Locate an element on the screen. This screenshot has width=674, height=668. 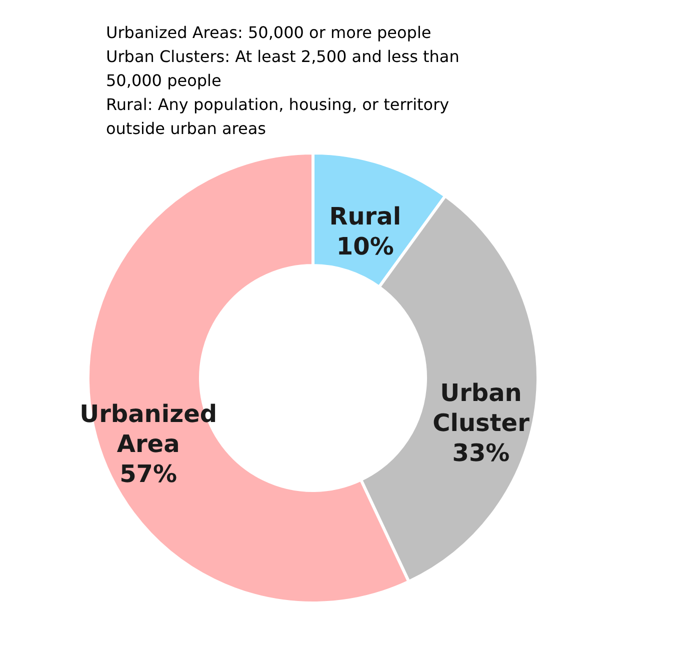
text: Rural: Any population, housing, or territory outside urban areas is located at coordinates (278, 116).